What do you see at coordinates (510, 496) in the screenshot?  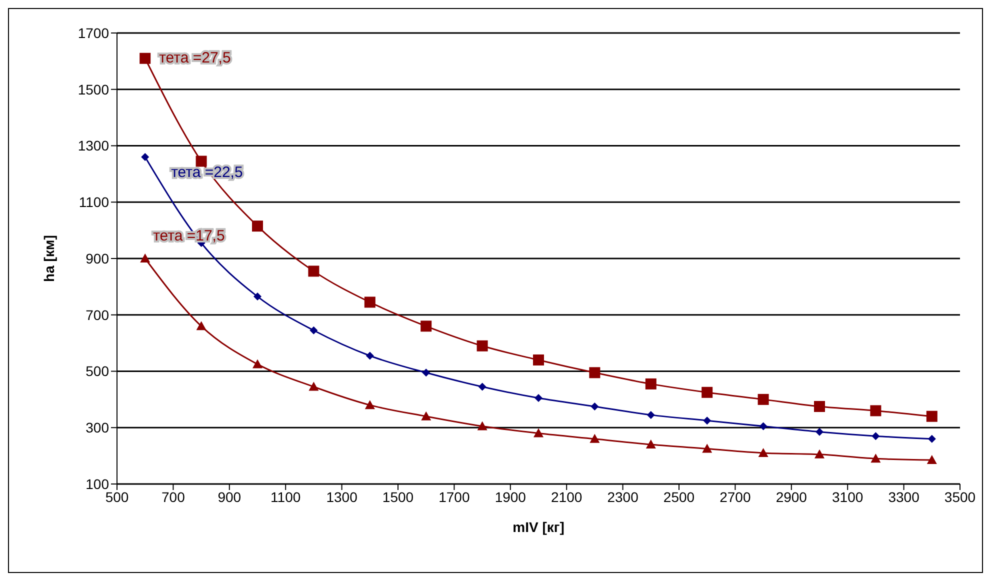 I see `x-tick-label: 1900` at bounding box center [510, 496].